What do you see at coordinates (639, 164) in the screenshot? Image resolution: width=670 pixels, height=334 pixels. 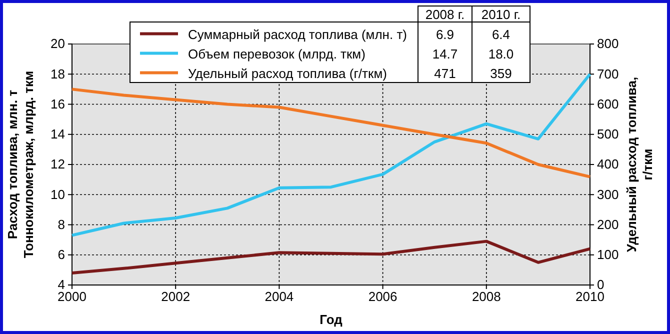 I see `y2-axis-title: Удельный расход топлива, г/ткм` at bounding box center [639, 164].